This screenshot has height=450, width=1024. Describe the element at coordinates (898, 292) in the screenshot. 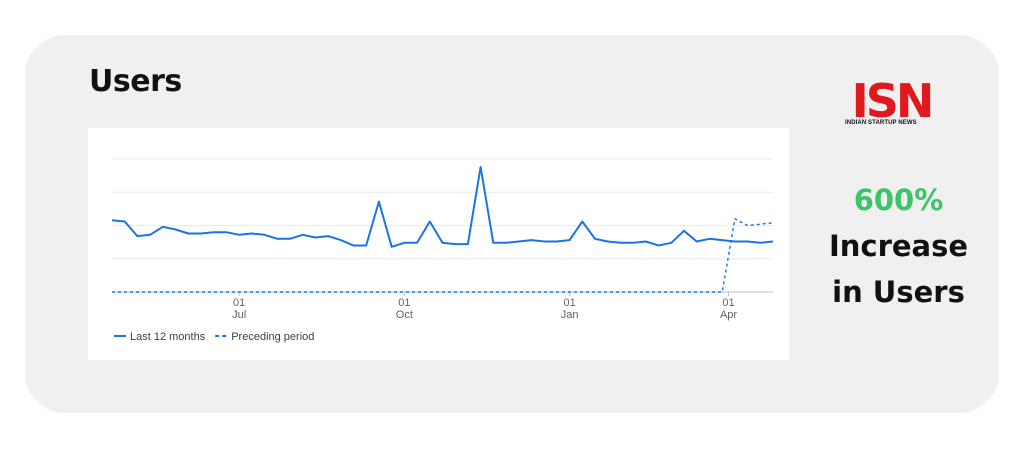

I see `stat-label-line2: in Users` at that location.